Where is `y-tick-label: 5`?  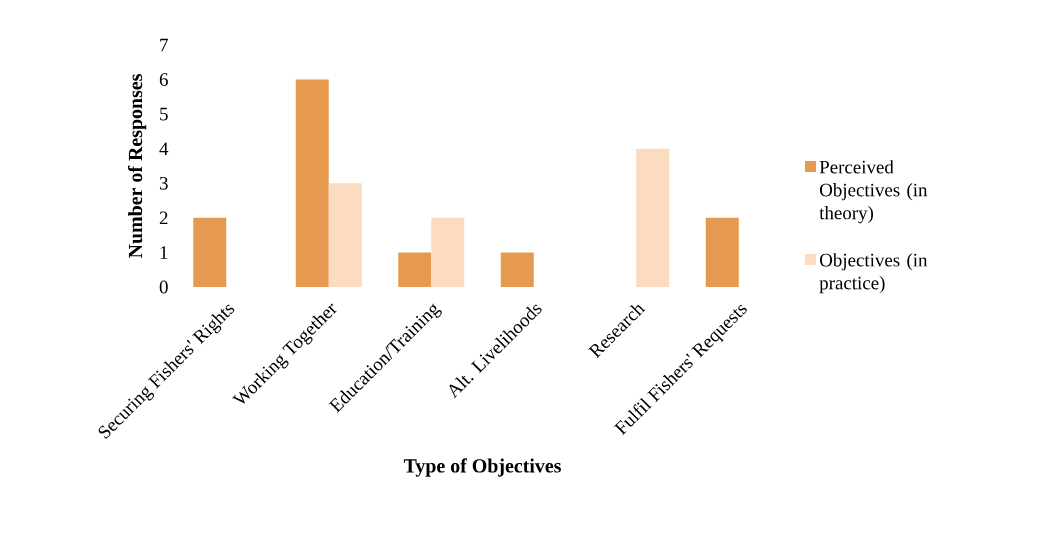 y-tick-label: 5 is located at coordinates (164, 114).